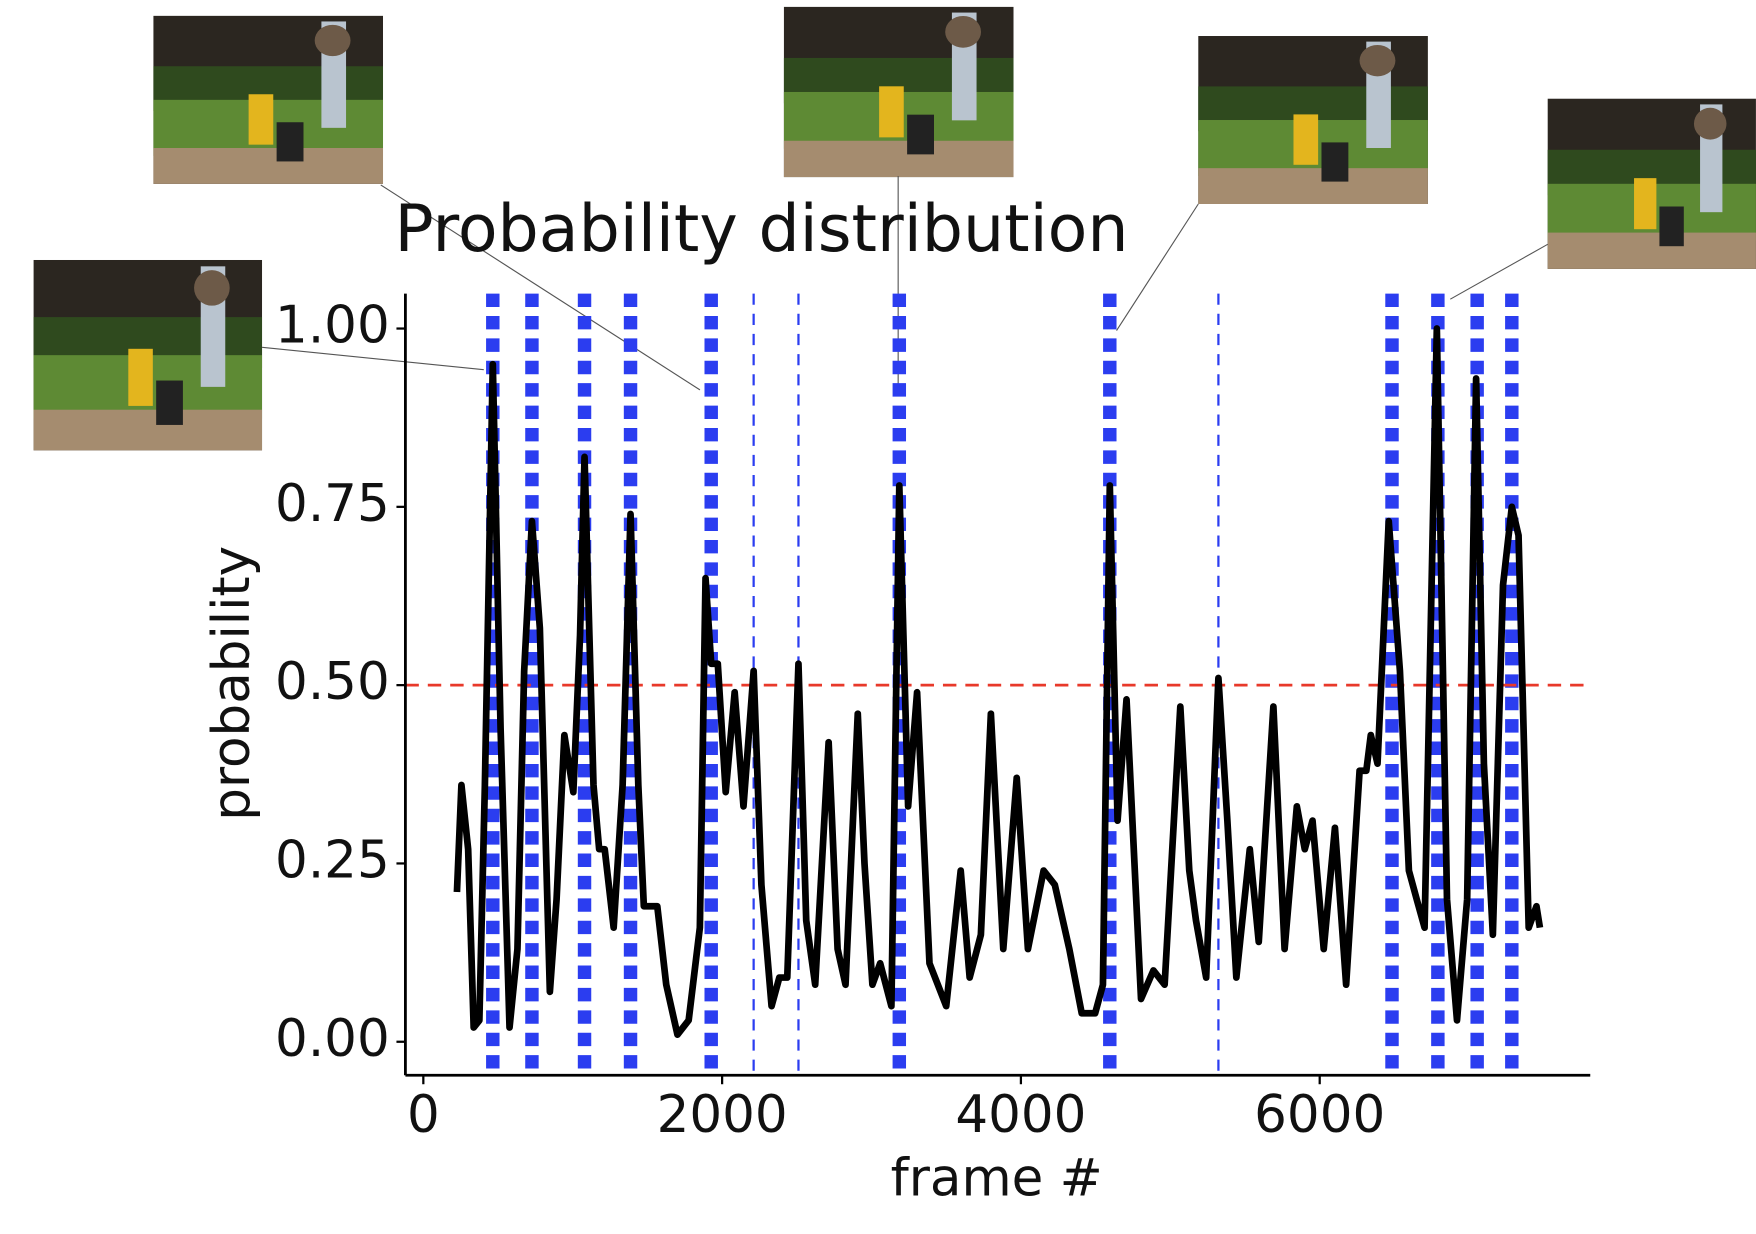 Image resolution: width=1756 pixels, height=1234 pixels. Describe the element at coordinates (332, 682) in the screenshot. I see `y-tick-label: 0.50` at that location.